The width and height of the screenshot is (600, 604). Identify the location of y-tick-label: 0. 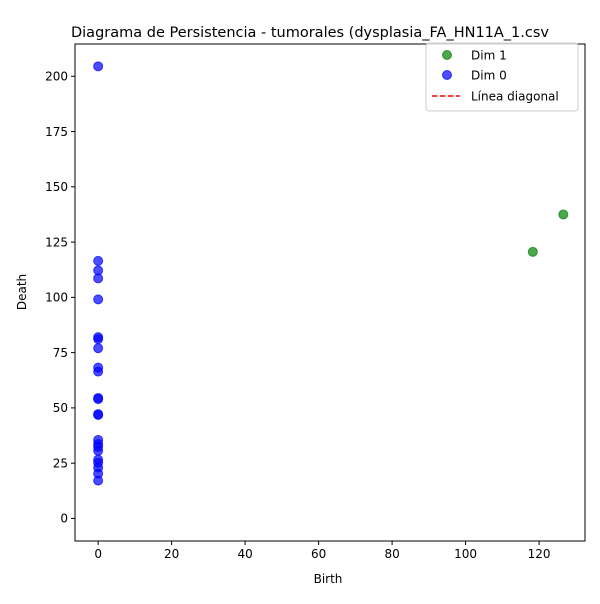
(64, 519).